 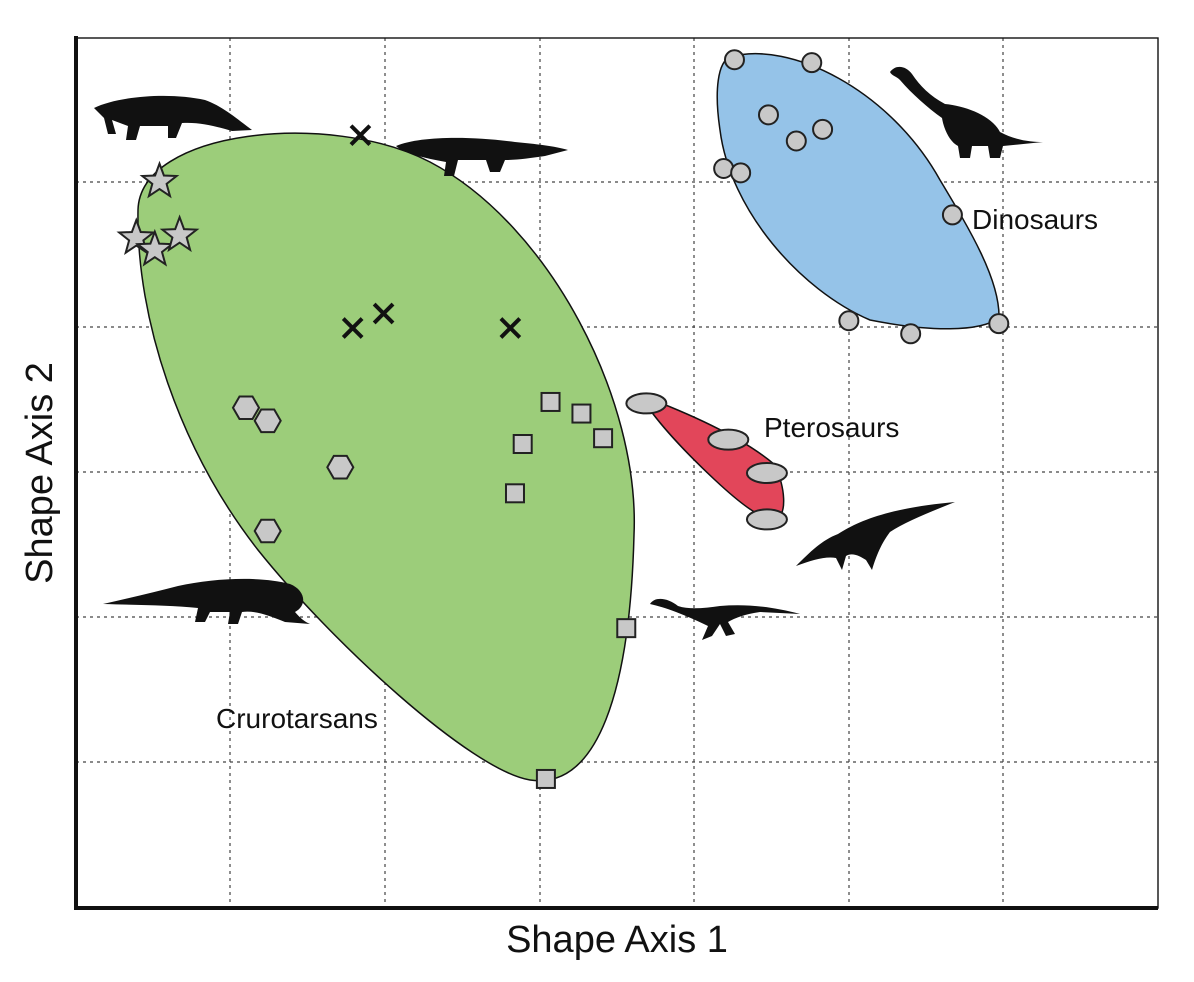 I want to click on y-axis-title: Shape Axis 2, so click(x=40, y=473).